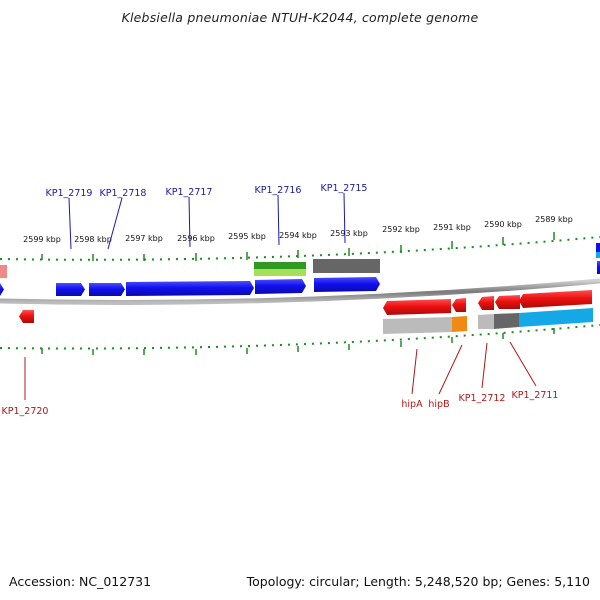 This screenshot has height=600, width=600. Describe the element at coordinates (123, 193) in the screenshot. I see `gene-label-forward: KP1_2718` at that location.